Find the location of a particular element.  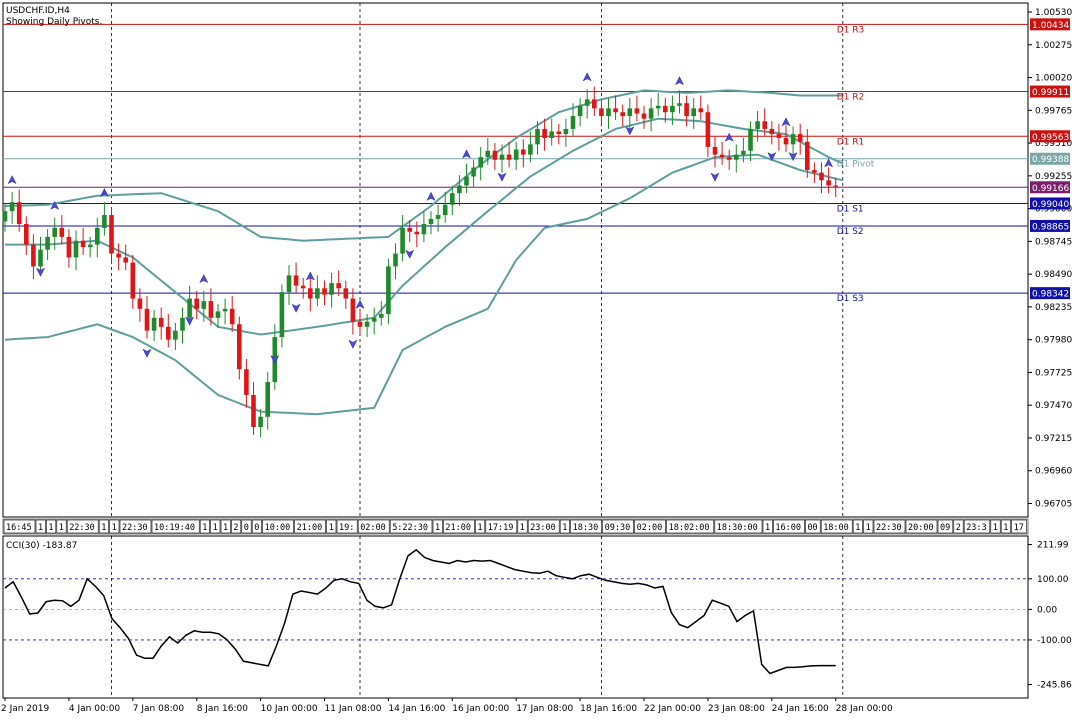

time-strip-label: 5:22:30 is located at coordinates (410, 528).